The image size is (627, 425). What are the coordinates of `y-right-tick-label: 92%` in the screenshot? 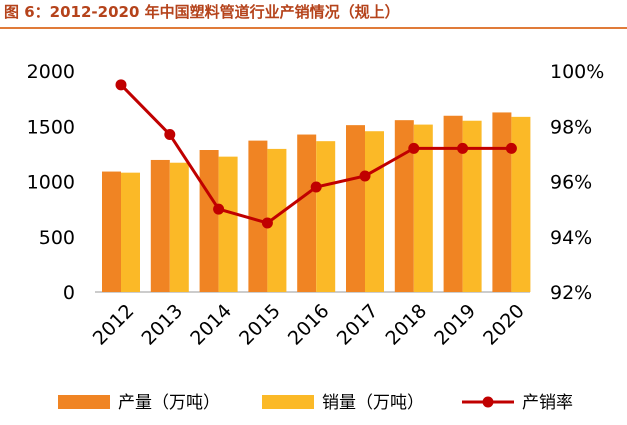 It's located at (571, 293).